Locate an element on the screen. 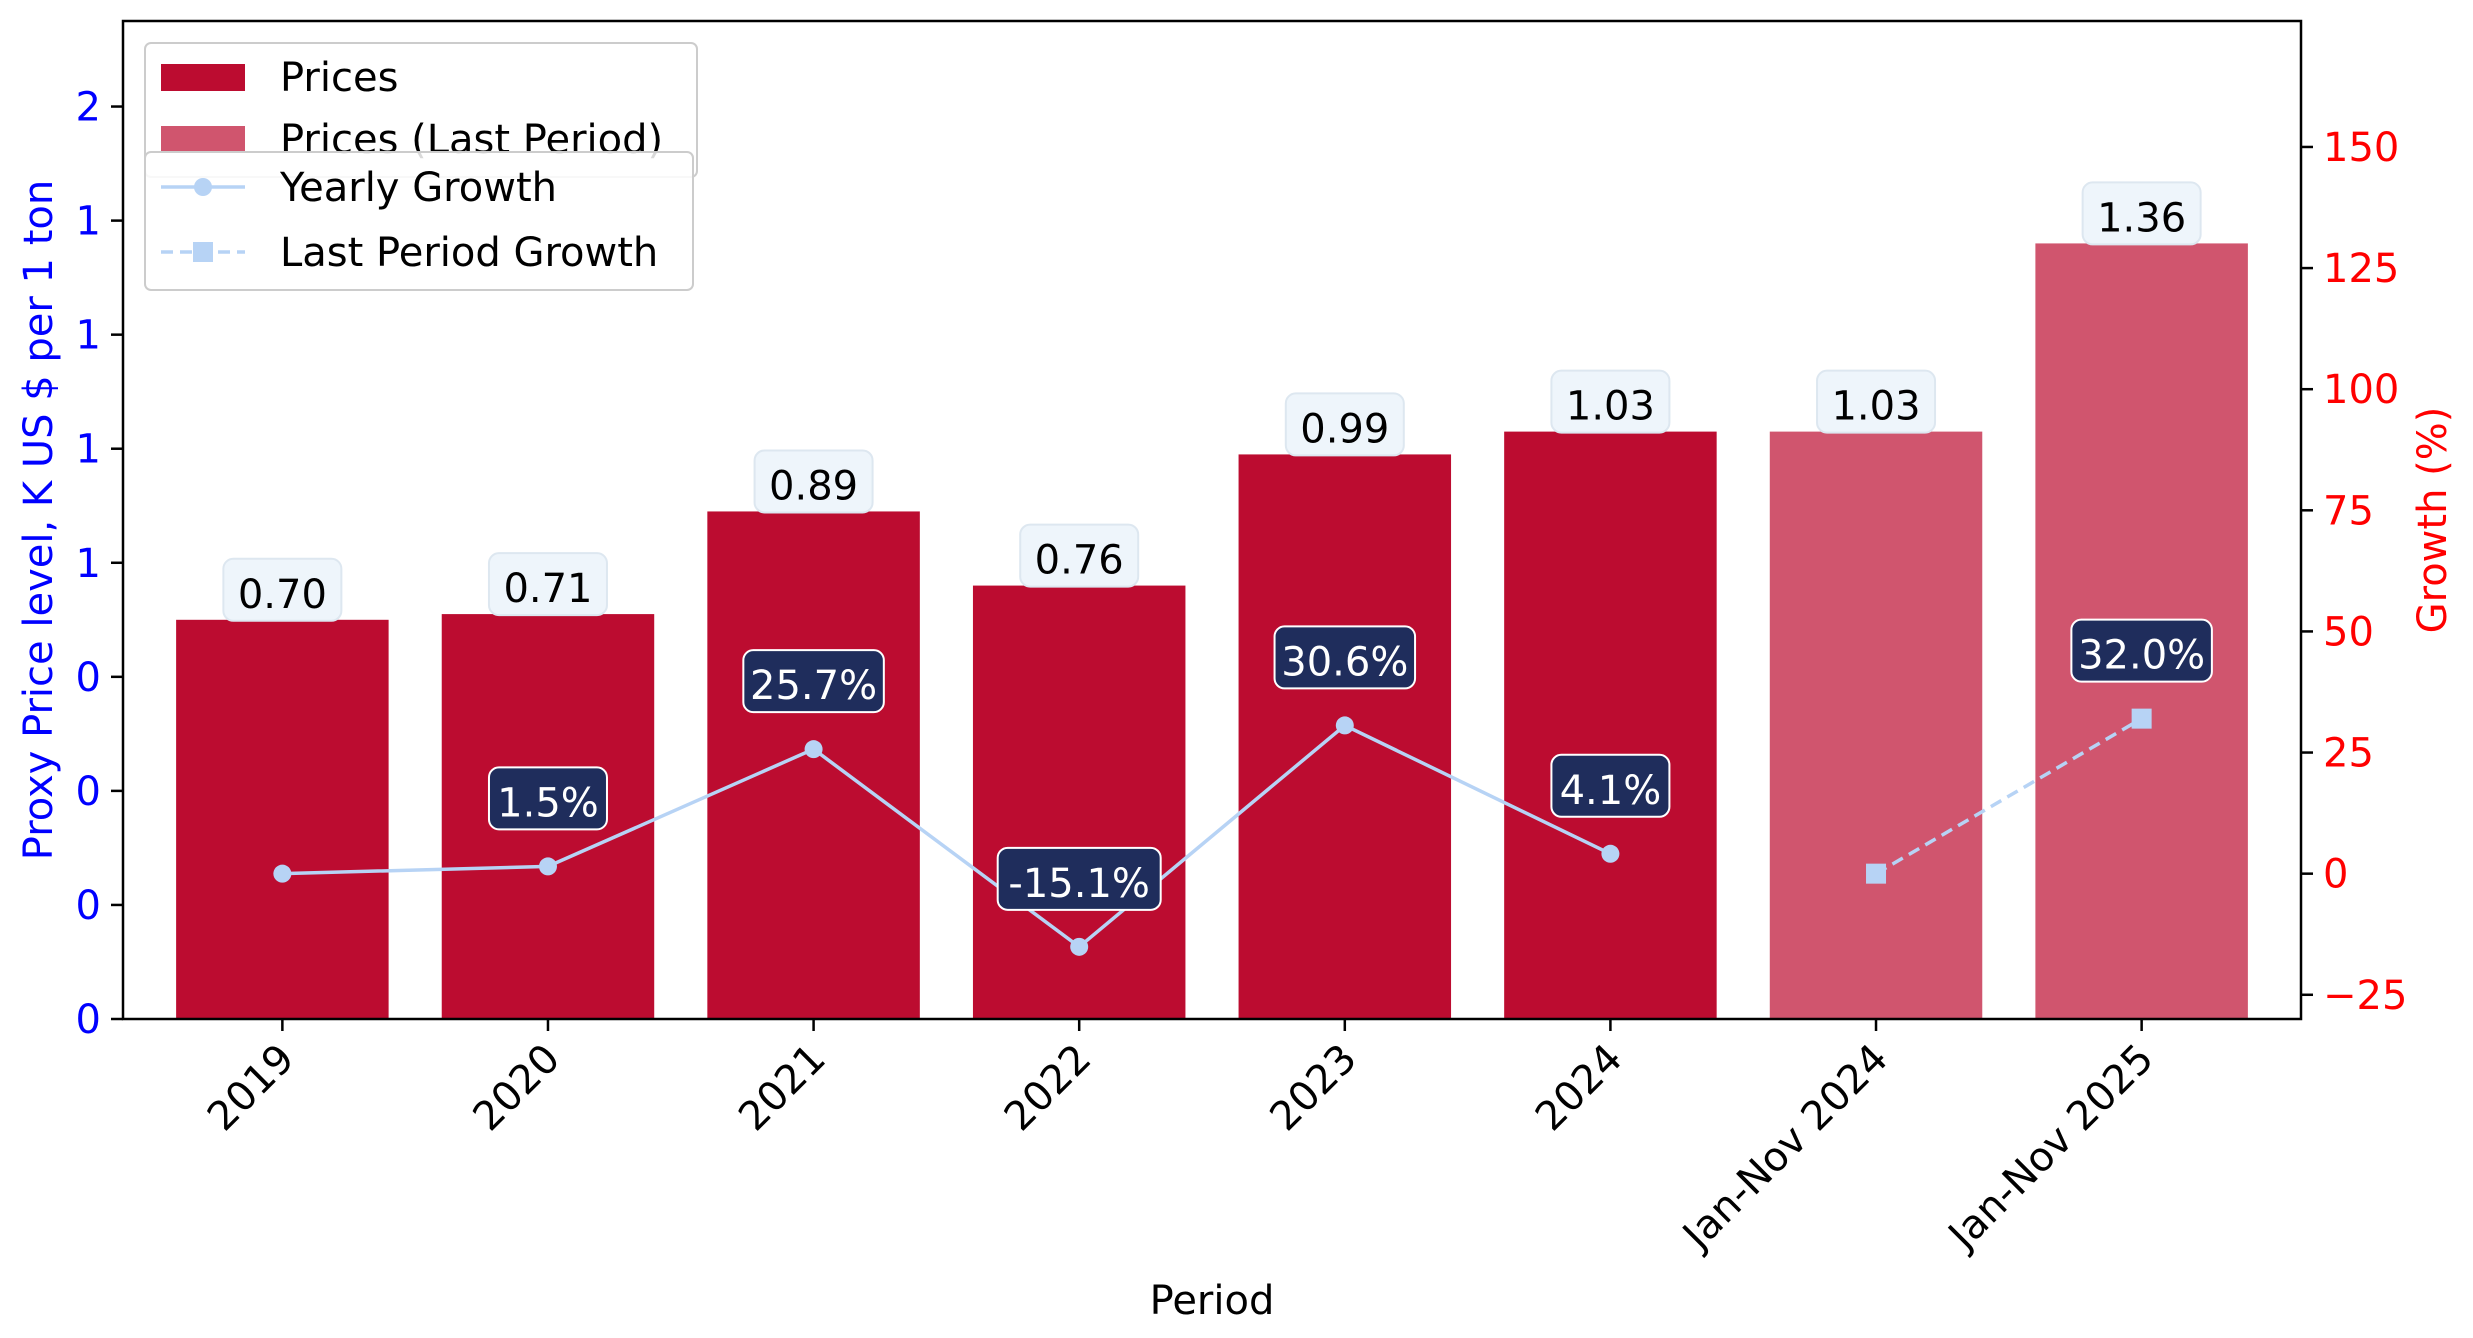 The width and height of the screenshot is (2473, 1338). legend-marker-yearly-growth is located at coordinates (203, 187).